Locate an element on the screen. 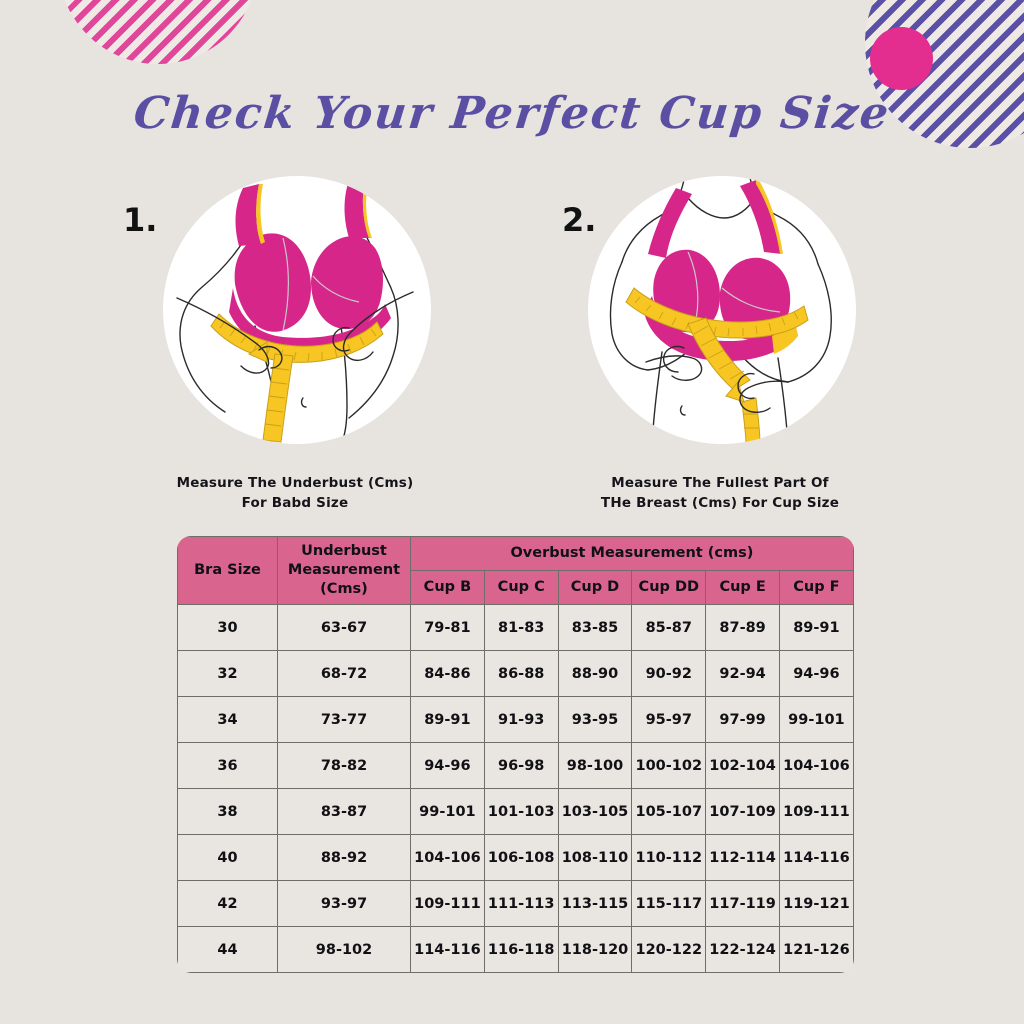  table-row: 32 68-72 84-86 86-88 88-90 90-92 92-94 94-96 is located at coordinates (515, 674).